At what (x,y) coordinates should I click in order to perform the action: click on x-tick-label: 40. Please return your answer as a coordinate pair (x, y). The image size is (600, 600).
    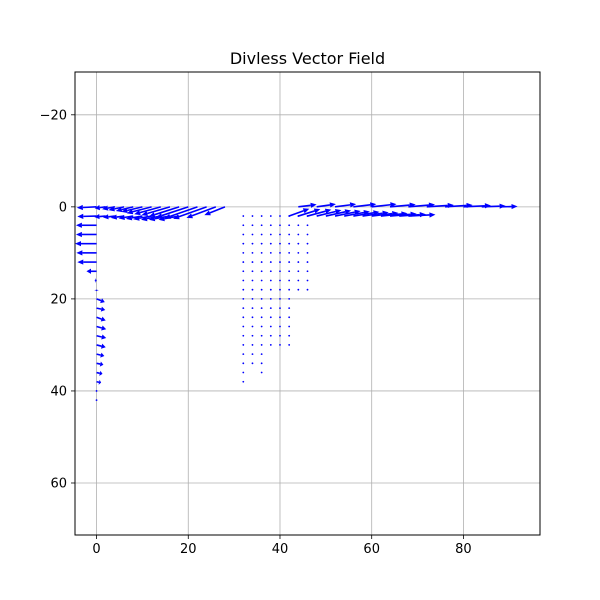
    Looking at the image, I should click on (280, 549).